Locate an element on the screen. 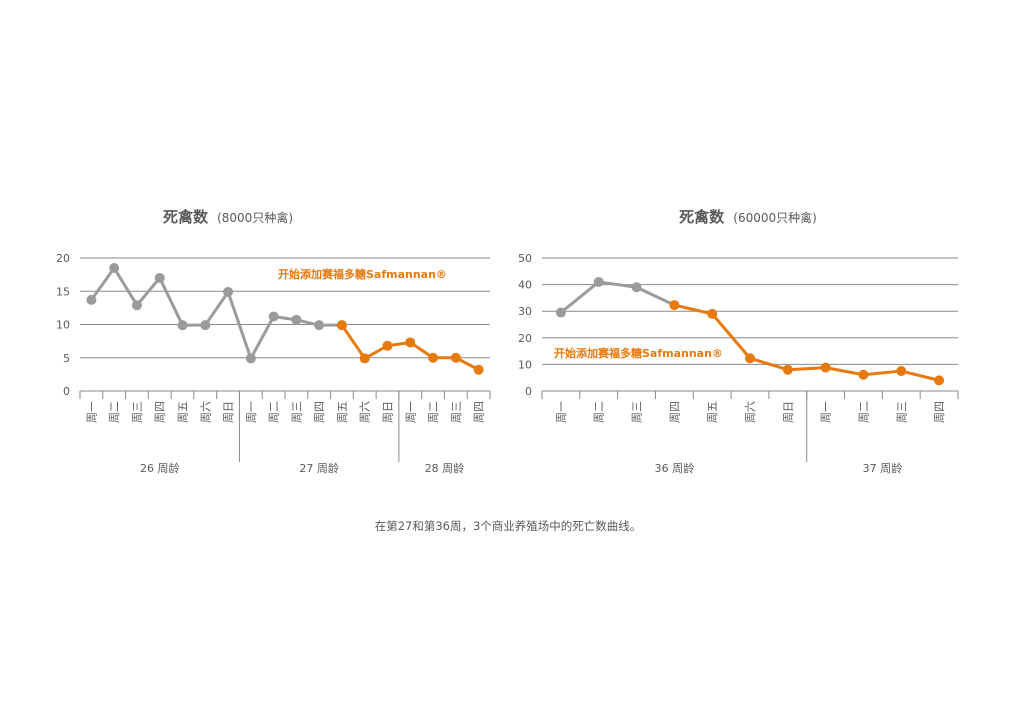 The width and height of the screenshot is (1024, 724). y-tick-label: 15 is located at coordinates (63, 291).